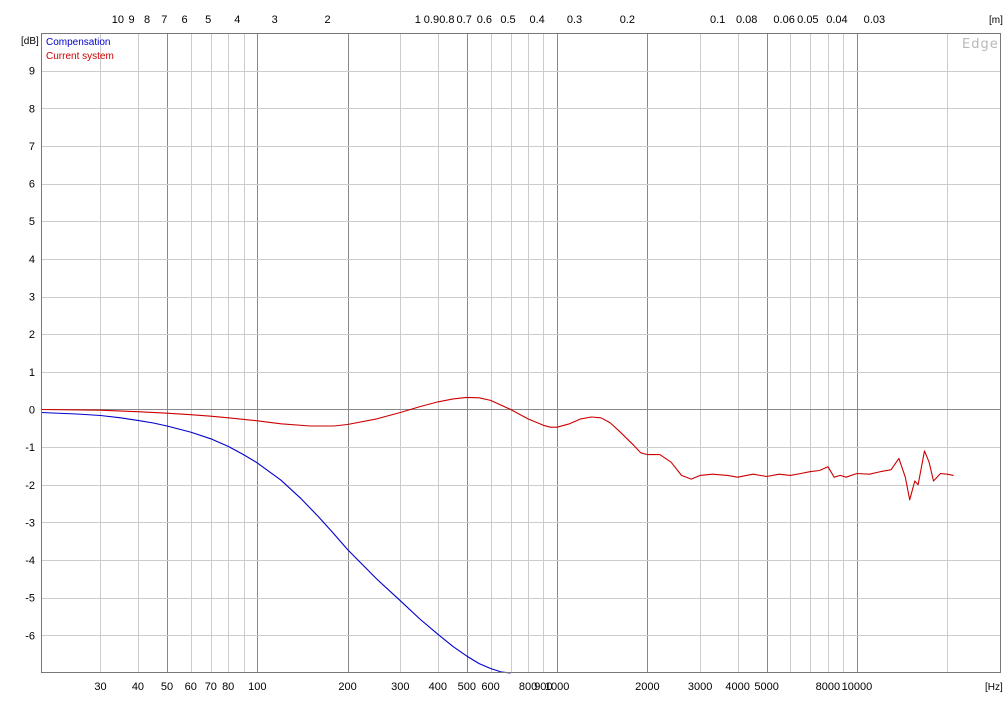  Describe the element at coordinates (32, 298) in the screenshot. I see `y-tick-label: 3` at that location.